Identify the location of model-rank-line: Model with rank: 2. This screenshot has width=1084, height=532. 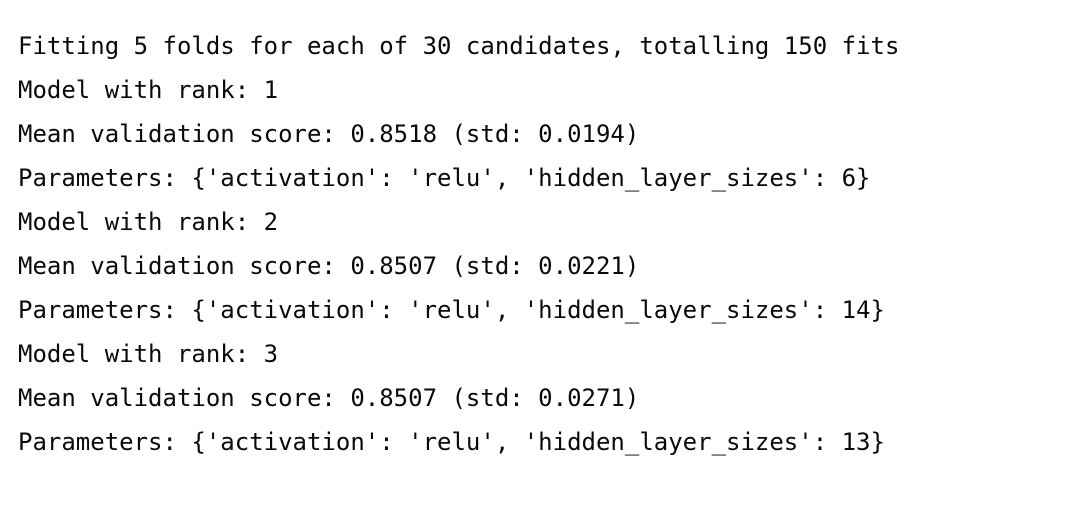
(148, 222).